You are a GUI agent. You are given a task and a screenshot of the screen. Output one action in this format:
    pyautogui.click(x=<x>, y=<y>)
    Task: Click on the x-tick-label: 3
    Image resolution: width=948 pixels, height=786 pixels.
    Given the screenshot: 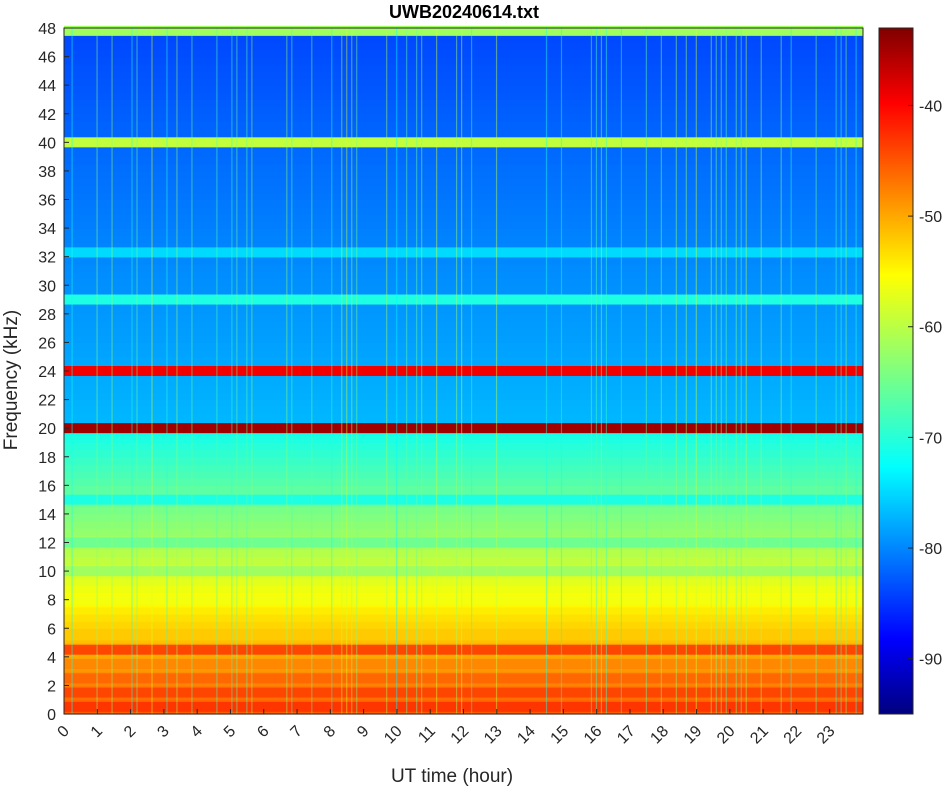 What is the action you would take?
    pyautogui.click(x=163, y=732)
    